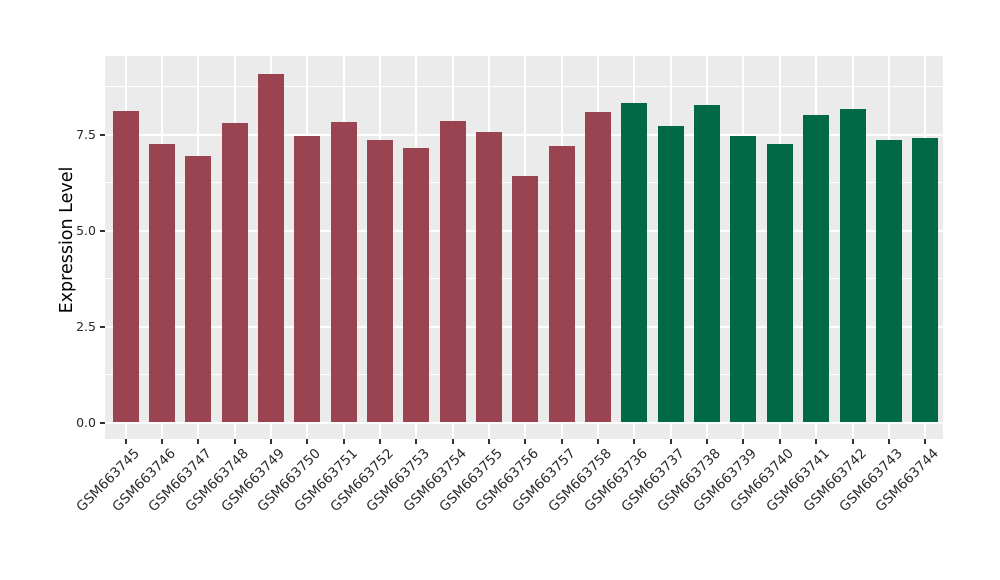  I want to click on y-tick-label: 2.5, so click(86, 326).